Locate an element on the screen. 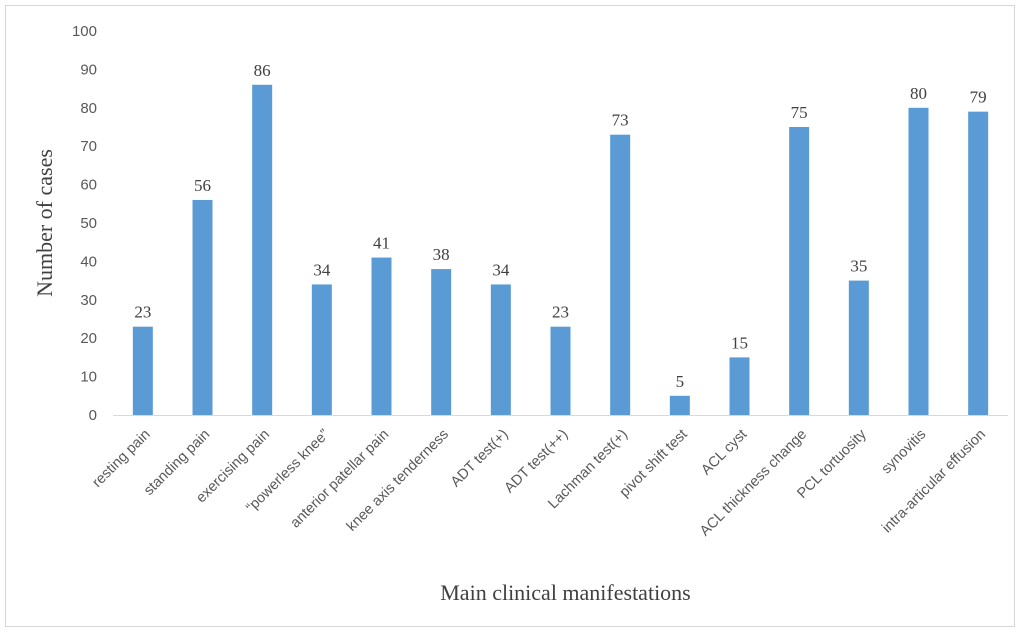 The width and height of the screenshot is (1022, 635). y-axis-title: Number of cases is located at coordinates (44, 223).